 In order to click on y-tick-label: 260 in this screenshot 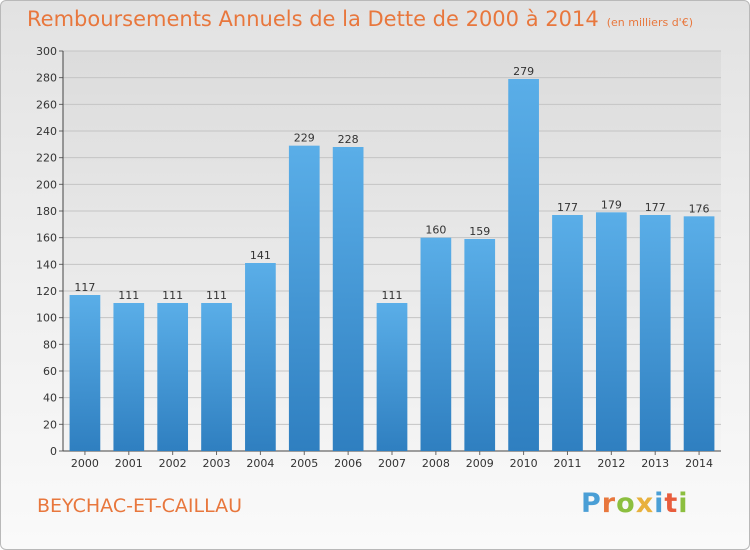, I will do `click(46, 104)`.